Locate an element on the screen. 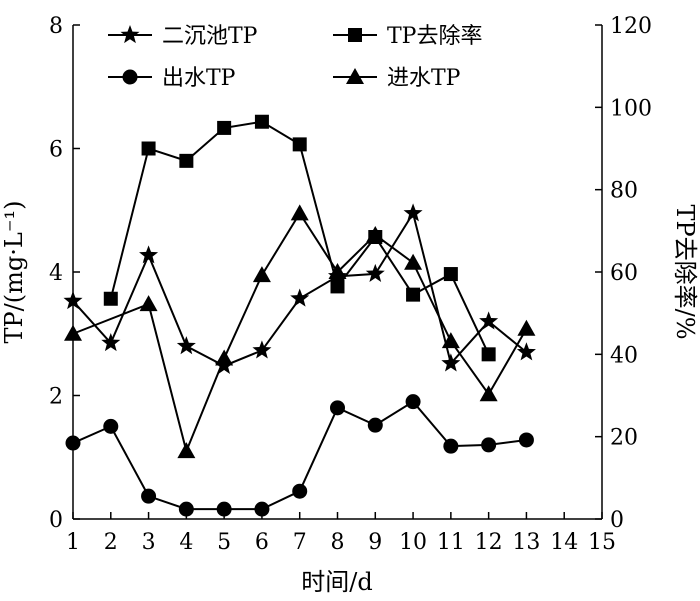 This screenshot has width=700, height=601. y-tick-label: 0 is located at coordinates (56, 520).